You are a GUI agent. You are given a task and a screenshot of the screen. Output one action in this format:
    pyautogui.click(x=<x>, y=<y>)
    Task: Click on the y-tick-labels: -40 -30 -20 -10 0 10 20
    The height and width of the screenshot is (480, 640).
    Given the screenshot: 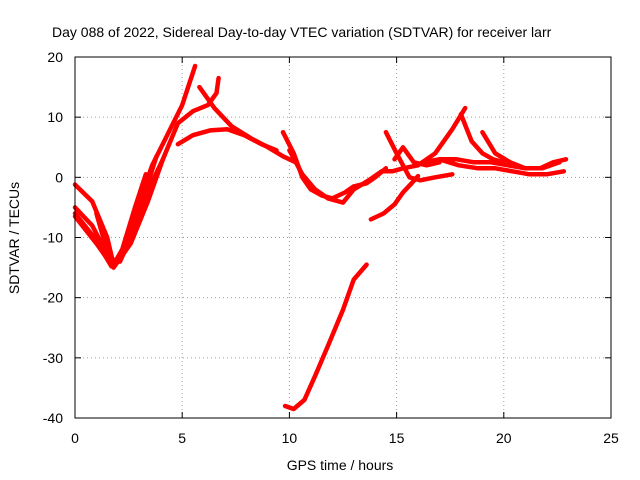 What is the action you would take?
    pyautogui.click(x=53, y=237)
    